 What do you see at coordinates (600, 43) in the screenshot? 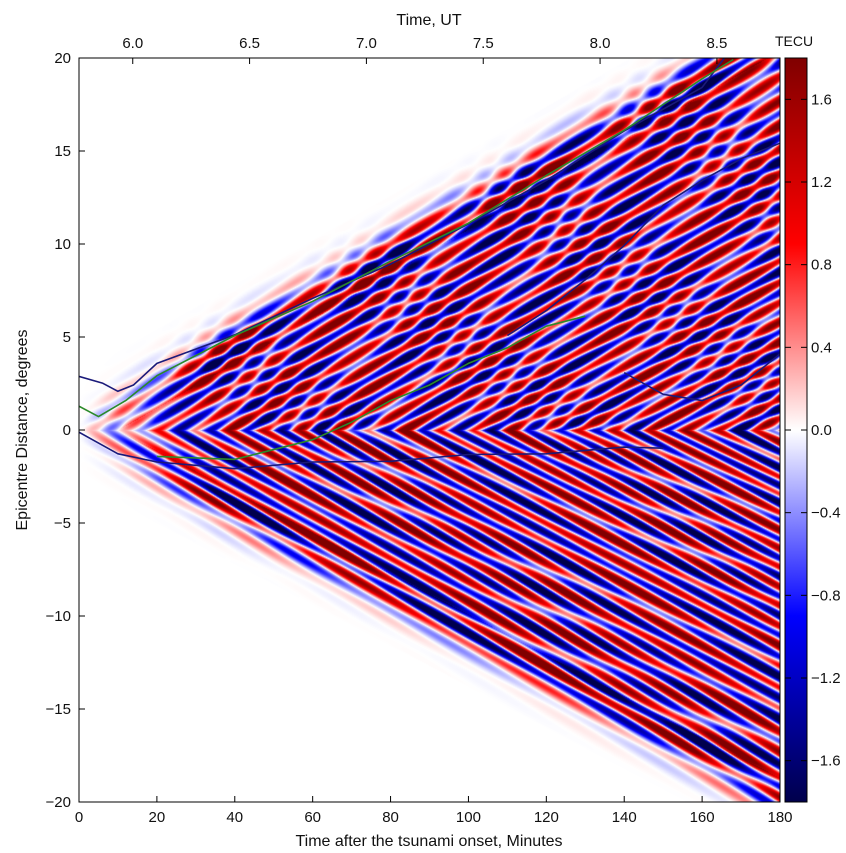
I see `x2-tick-label: 8.0` at bounding box center [600, 43].